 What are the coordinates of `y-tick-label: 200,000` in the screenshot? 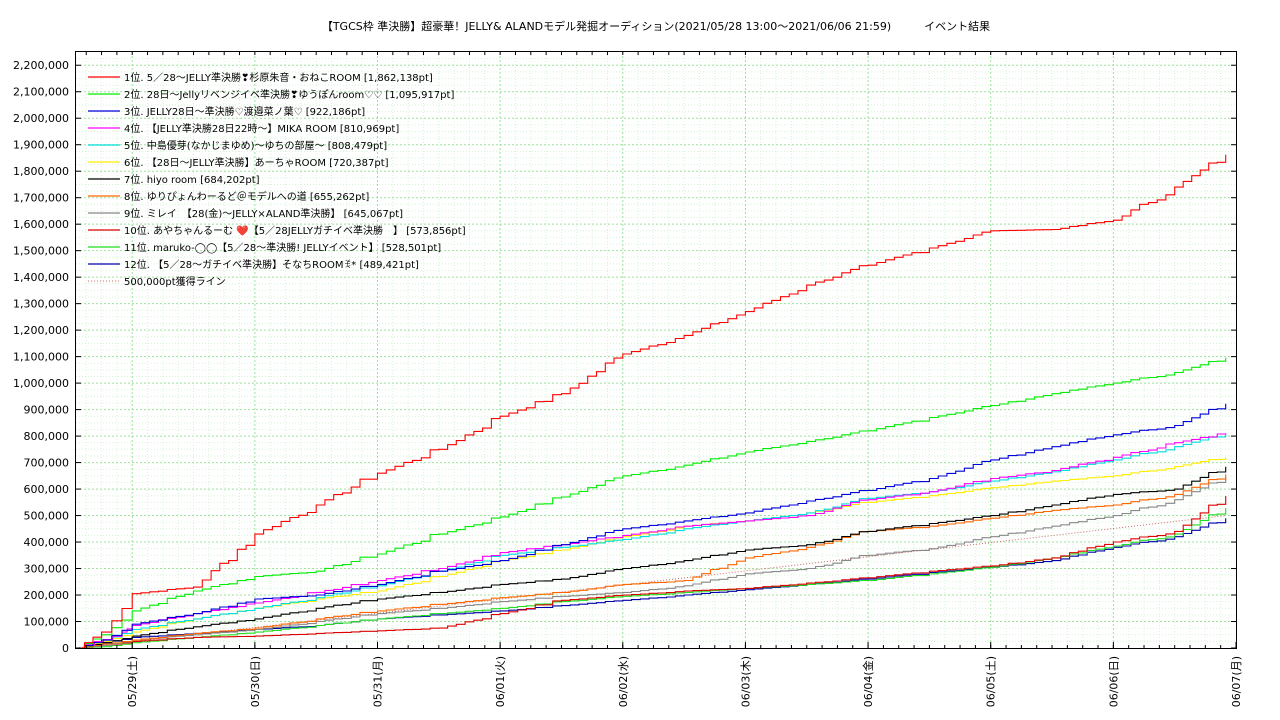 It's located at (47, 595).